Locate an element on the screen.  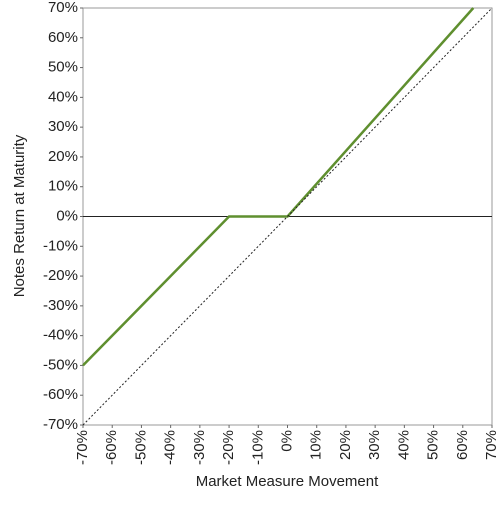
y-tick-label: 20% is located at coordinates (63, 156).